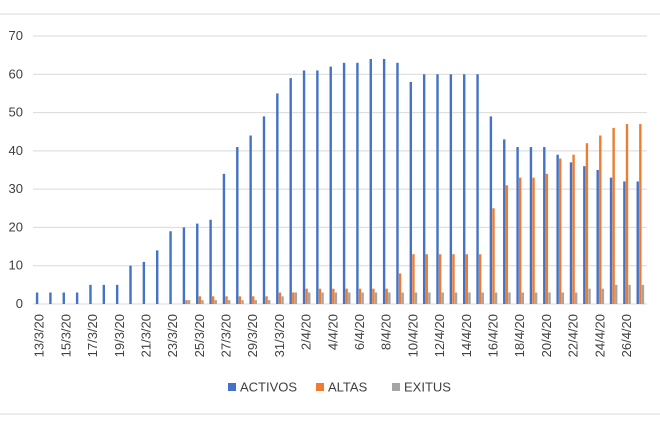 This screenshot has height=440, width=660. I want to click on x-tick-label: 22/4/20, so click(573, 335).